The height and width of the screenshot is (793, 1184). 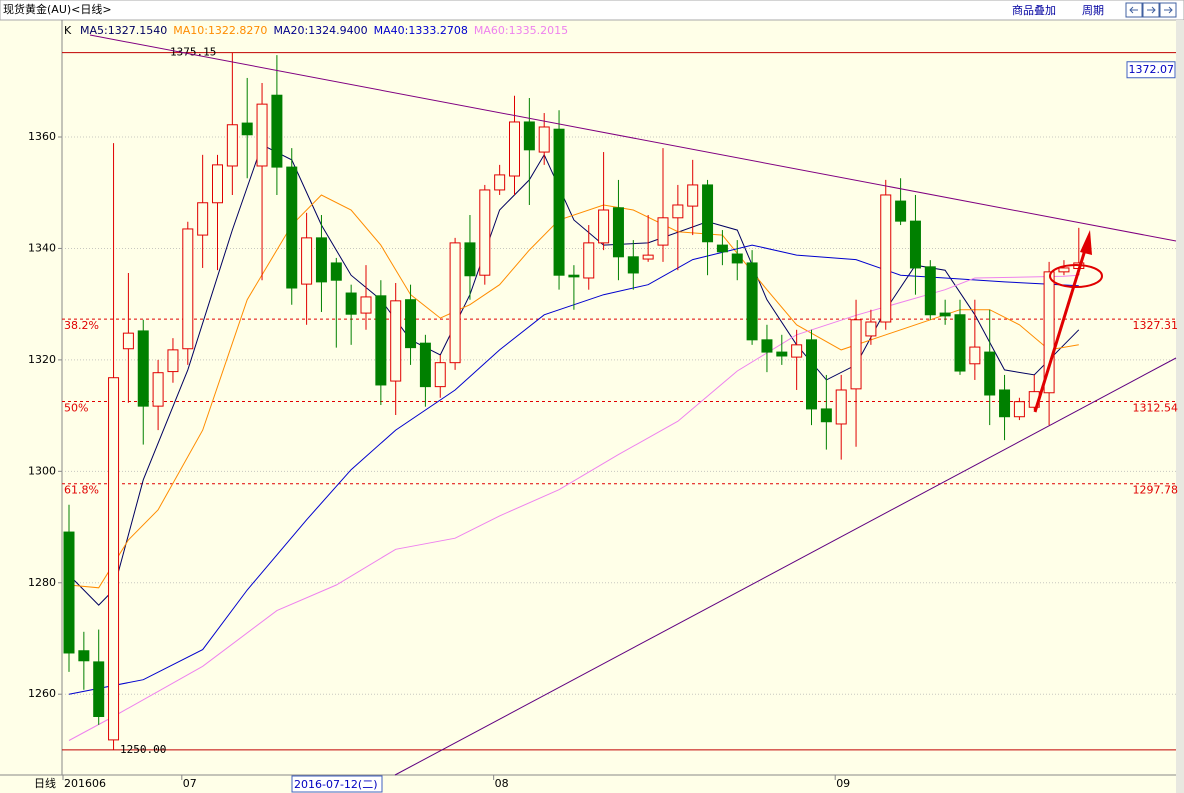 I want to click on cursor-date: 2016-07-12(二), so click(x=336, y=784).